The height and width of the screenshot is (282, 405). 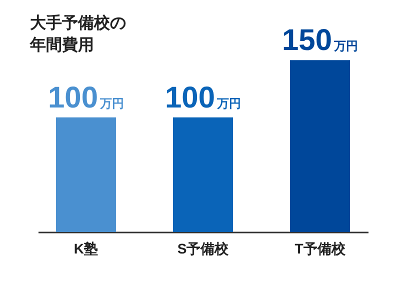 What do you see at coordinates (320, 248) in the screenshot?
I see `x-tick-label: T予備校` at bounding box center [320, 248].